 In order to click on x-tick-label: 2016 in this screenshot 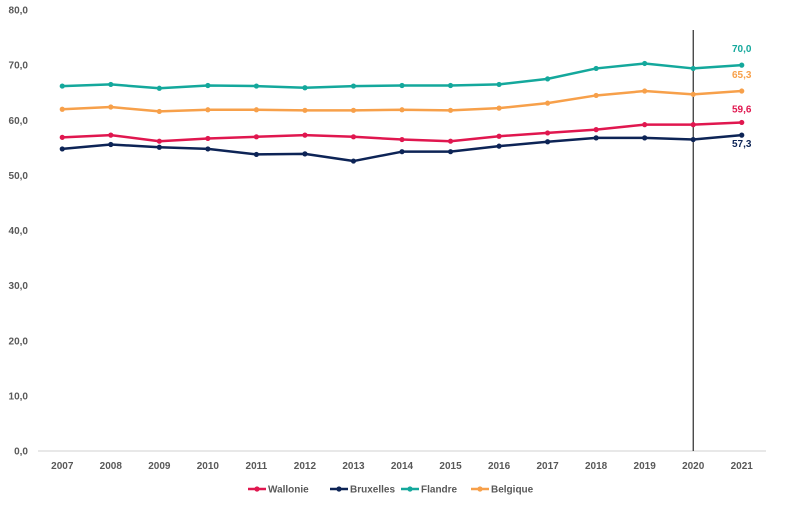, I will do `click(499, 466)`.